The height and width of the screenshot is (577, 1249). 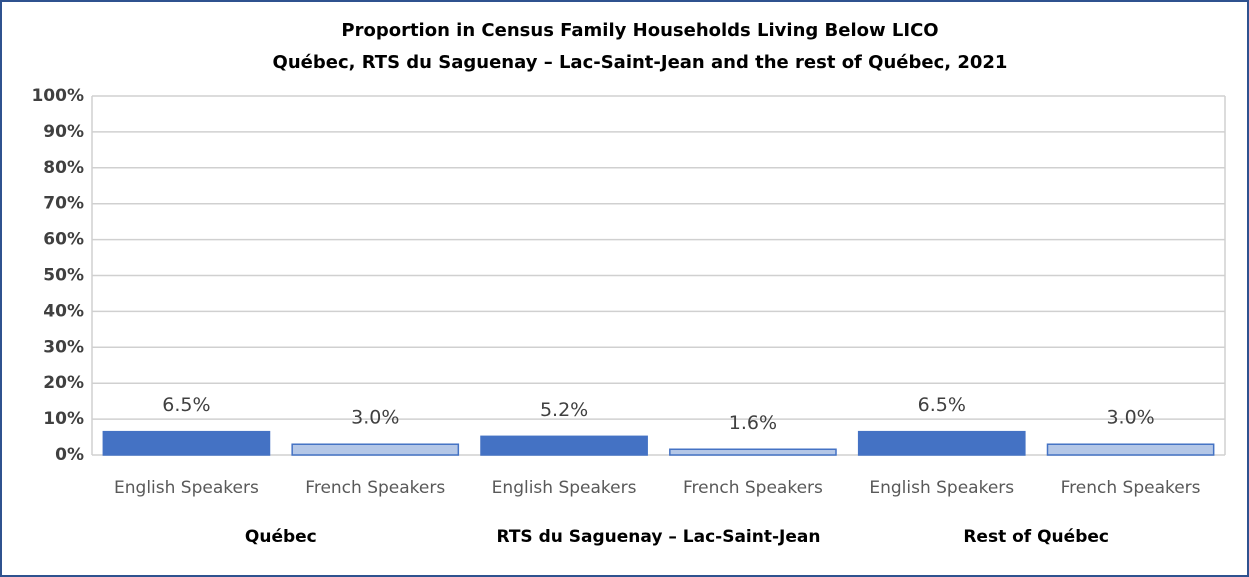 What do you see at coordinates (63, 311) in the screenshot?
I see `y-tick-label: 40%` at bounding box center [63, 311].